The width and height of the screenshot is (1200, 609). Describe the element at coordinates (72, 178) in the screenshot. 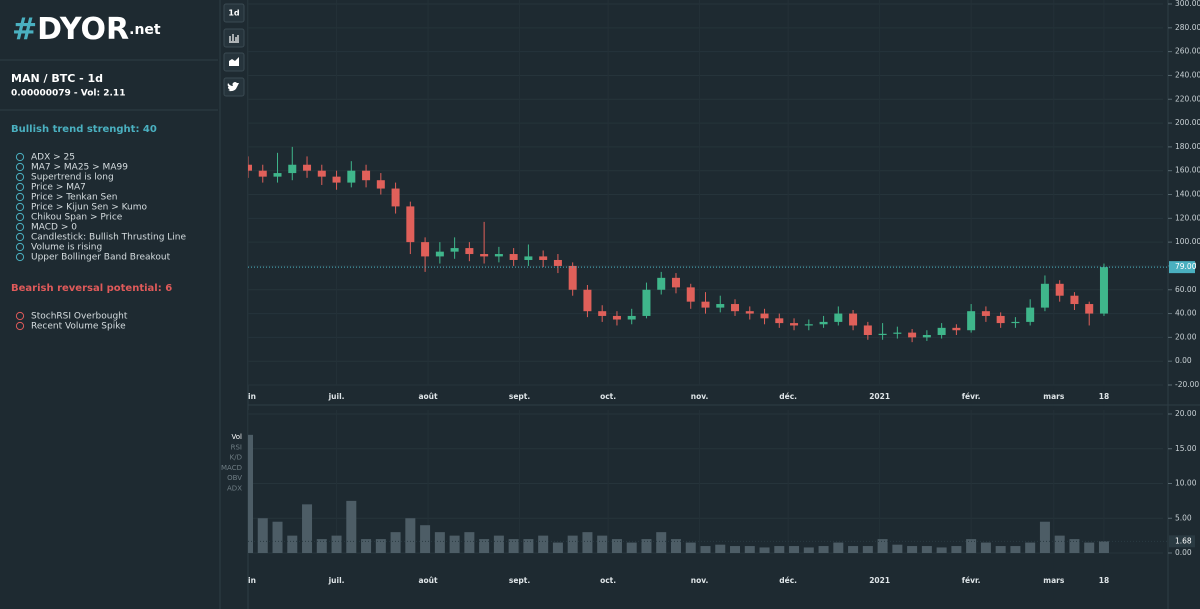

I see `signal-item: Supertrend is long` at that location.